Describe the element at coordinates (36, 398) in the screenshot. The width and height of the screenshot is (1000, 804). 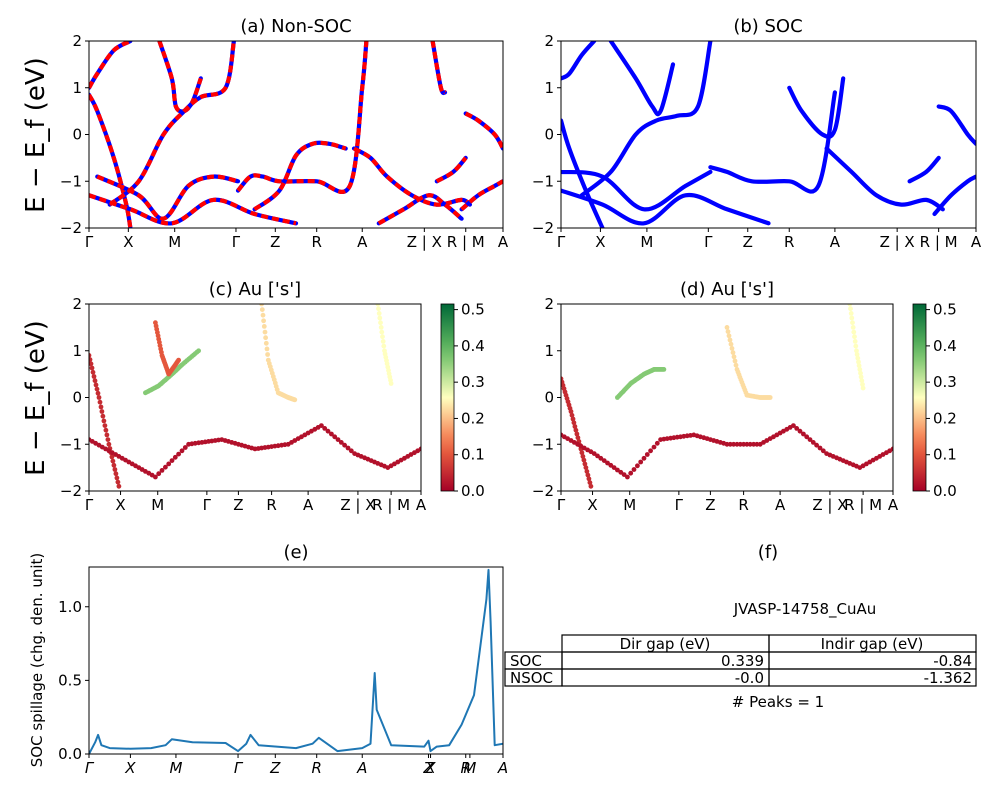
I see `panel-c-ylabel: E − E_f (eV)` at that location.